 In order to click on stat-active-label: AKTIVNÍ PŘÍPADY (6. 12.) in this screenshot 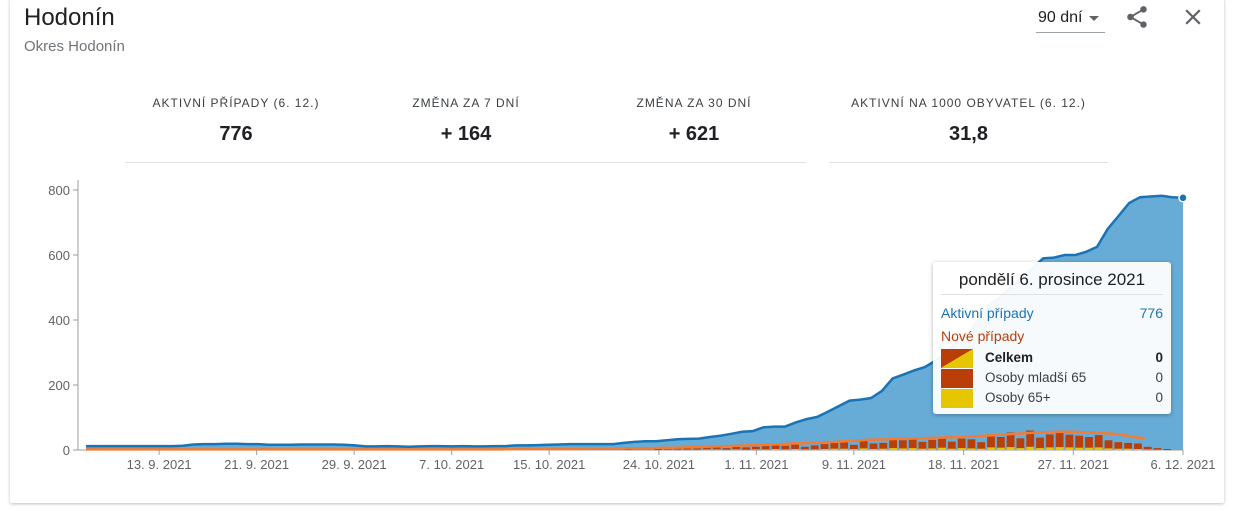, I will do `click(236, 103)`.